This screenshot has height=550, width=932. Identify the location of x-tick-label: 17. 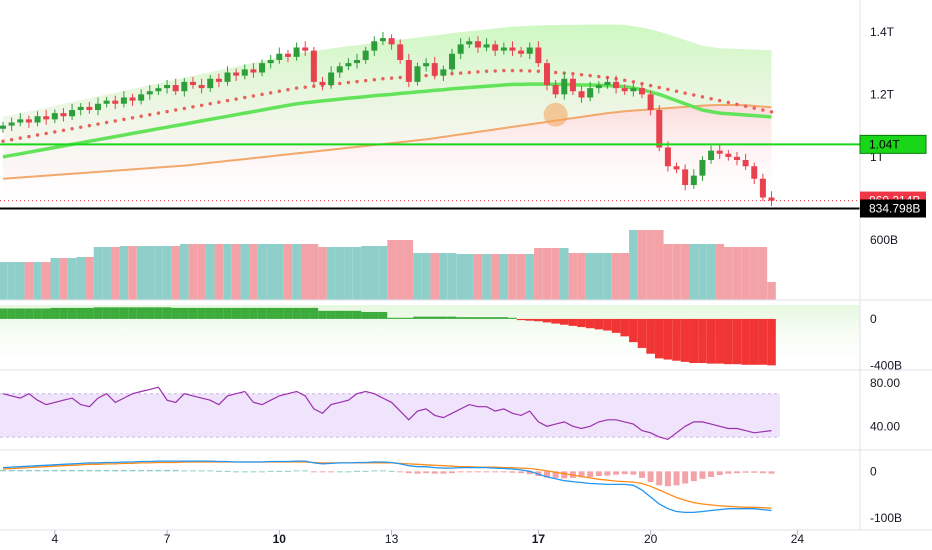
(539, 539).